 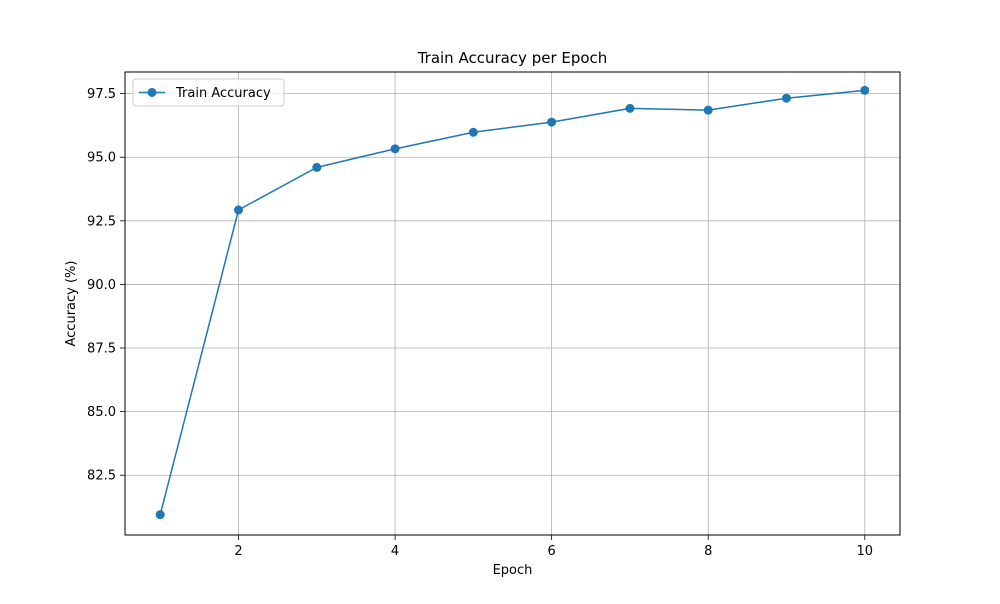 I want to click on x-tick-label: 4, so click(x=395, y=551).